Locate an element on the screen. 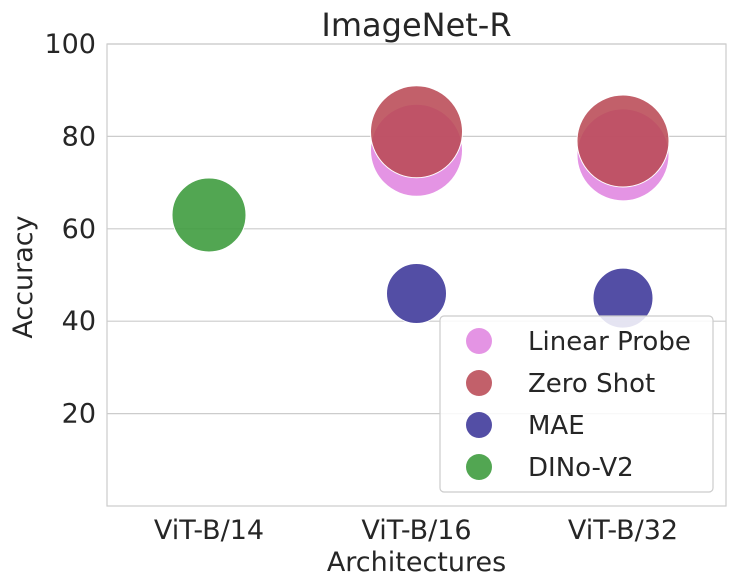  y-tick-labels: 20 40 60 80 100 is located at coordinates (70, 229).